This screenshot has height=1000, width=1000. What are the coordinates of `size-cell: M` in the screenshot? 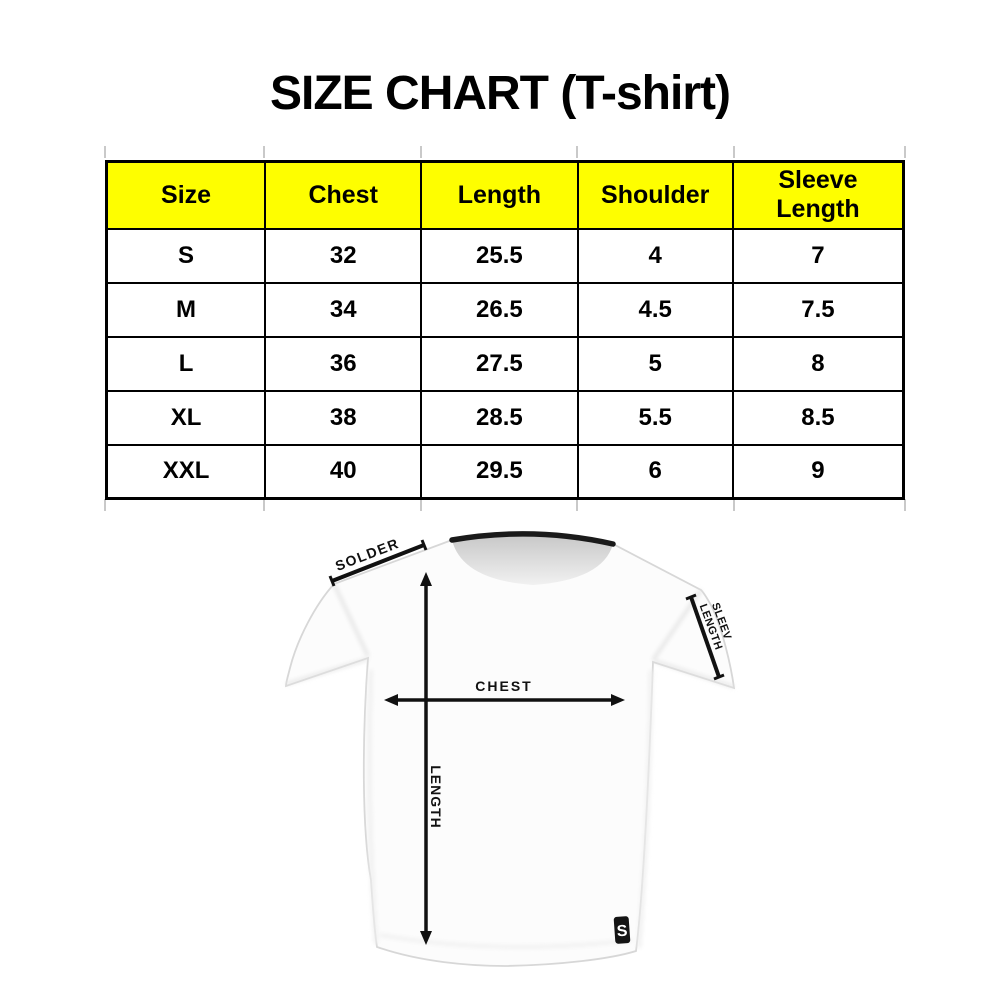 It's located at (186, 309).